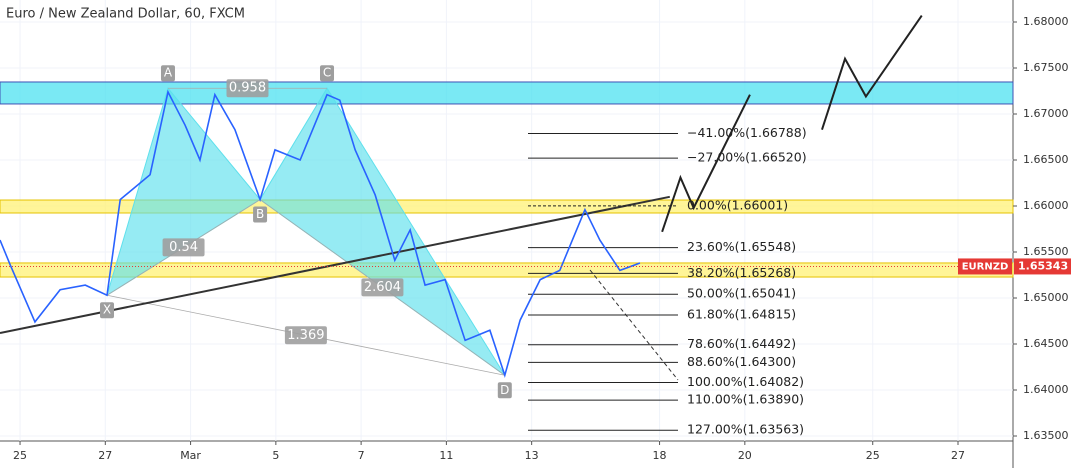 This screenshot has width=1071, height=468. I want to click on x-tick-label: 7, so click(361, 455).